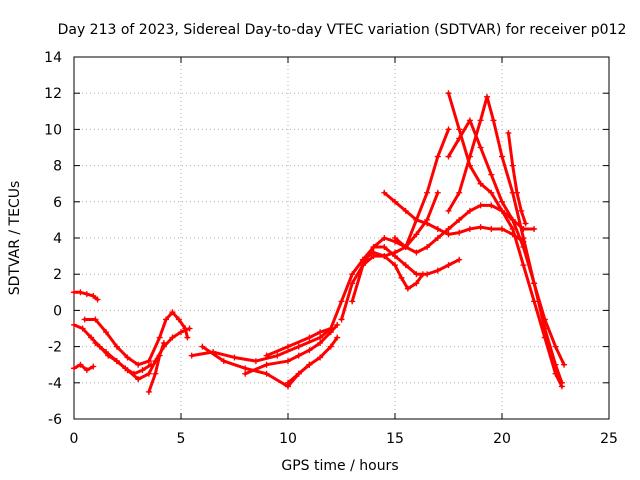 Image resolution: width=640 pixels, height=480 pixels. I want to click on x-tick-label: 20, so click(502, 439).